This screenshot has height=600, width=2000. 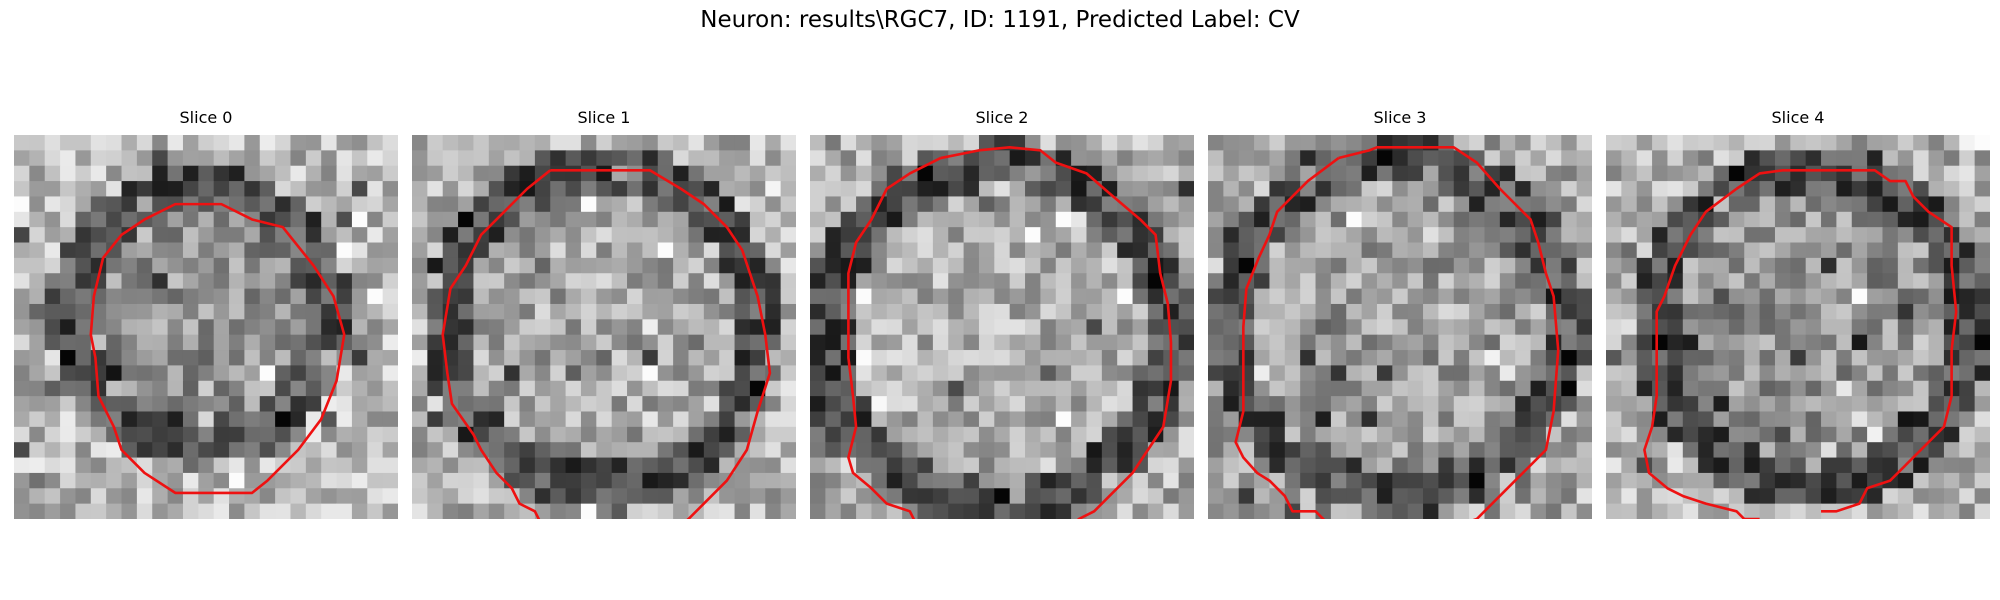 What do you see at coordinates (604, 117) in the screenshot?
I see `slice-title-1: Slice 1` at bounding box center [604, 117].